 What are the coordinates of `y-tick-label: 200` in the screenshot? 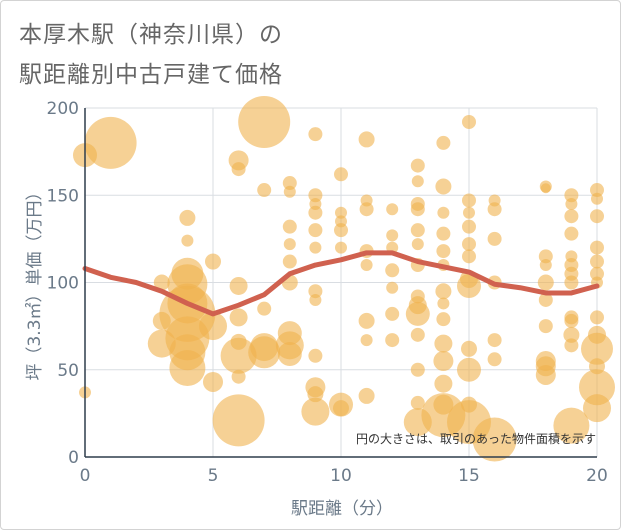 It's located at (63, 109).